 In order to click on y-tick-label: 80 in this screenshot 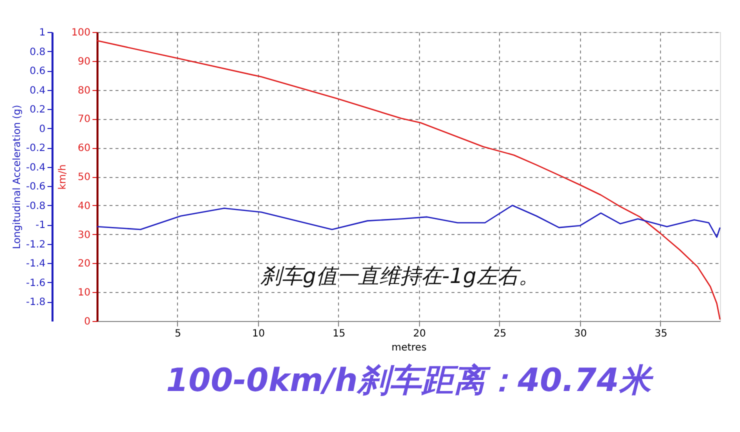, I will do `click(84, 90)`.